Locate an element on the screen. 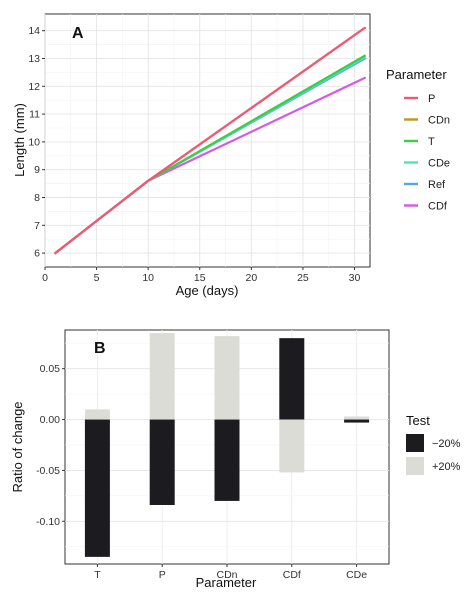  y-tick-label-a: 14 is located at coordinates (34, 31).